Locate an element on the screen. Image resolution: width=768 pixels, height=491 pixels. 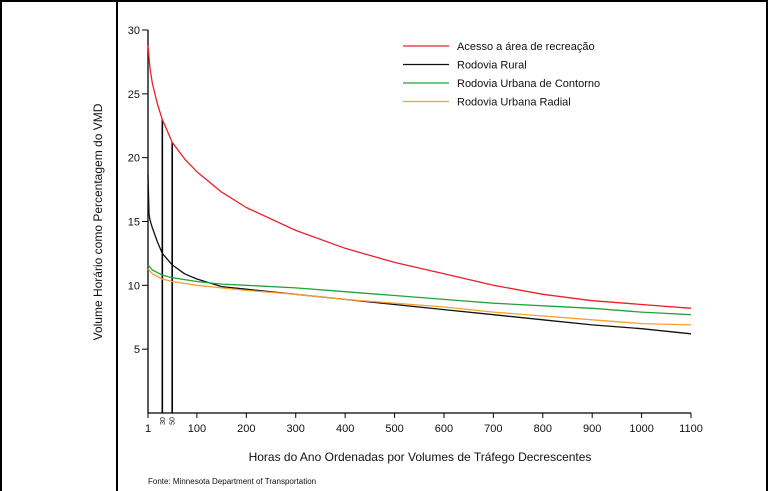
x-tick-label: 1100 is located at coordinates (691, 429).